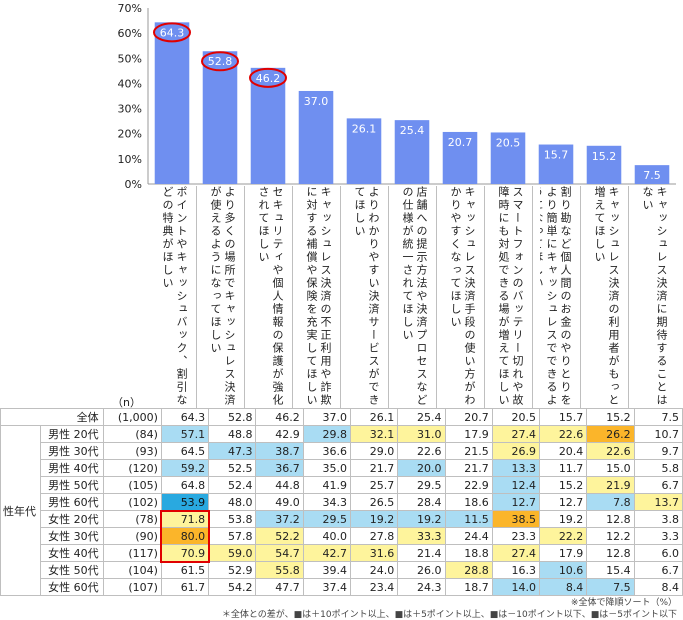 Image resolution: width=683 pixels, height=620 pixels. What do you see at coordinates (132, 468) in the screenshot?
I see `sample-size: (120)` at bounding box center [132, 468].